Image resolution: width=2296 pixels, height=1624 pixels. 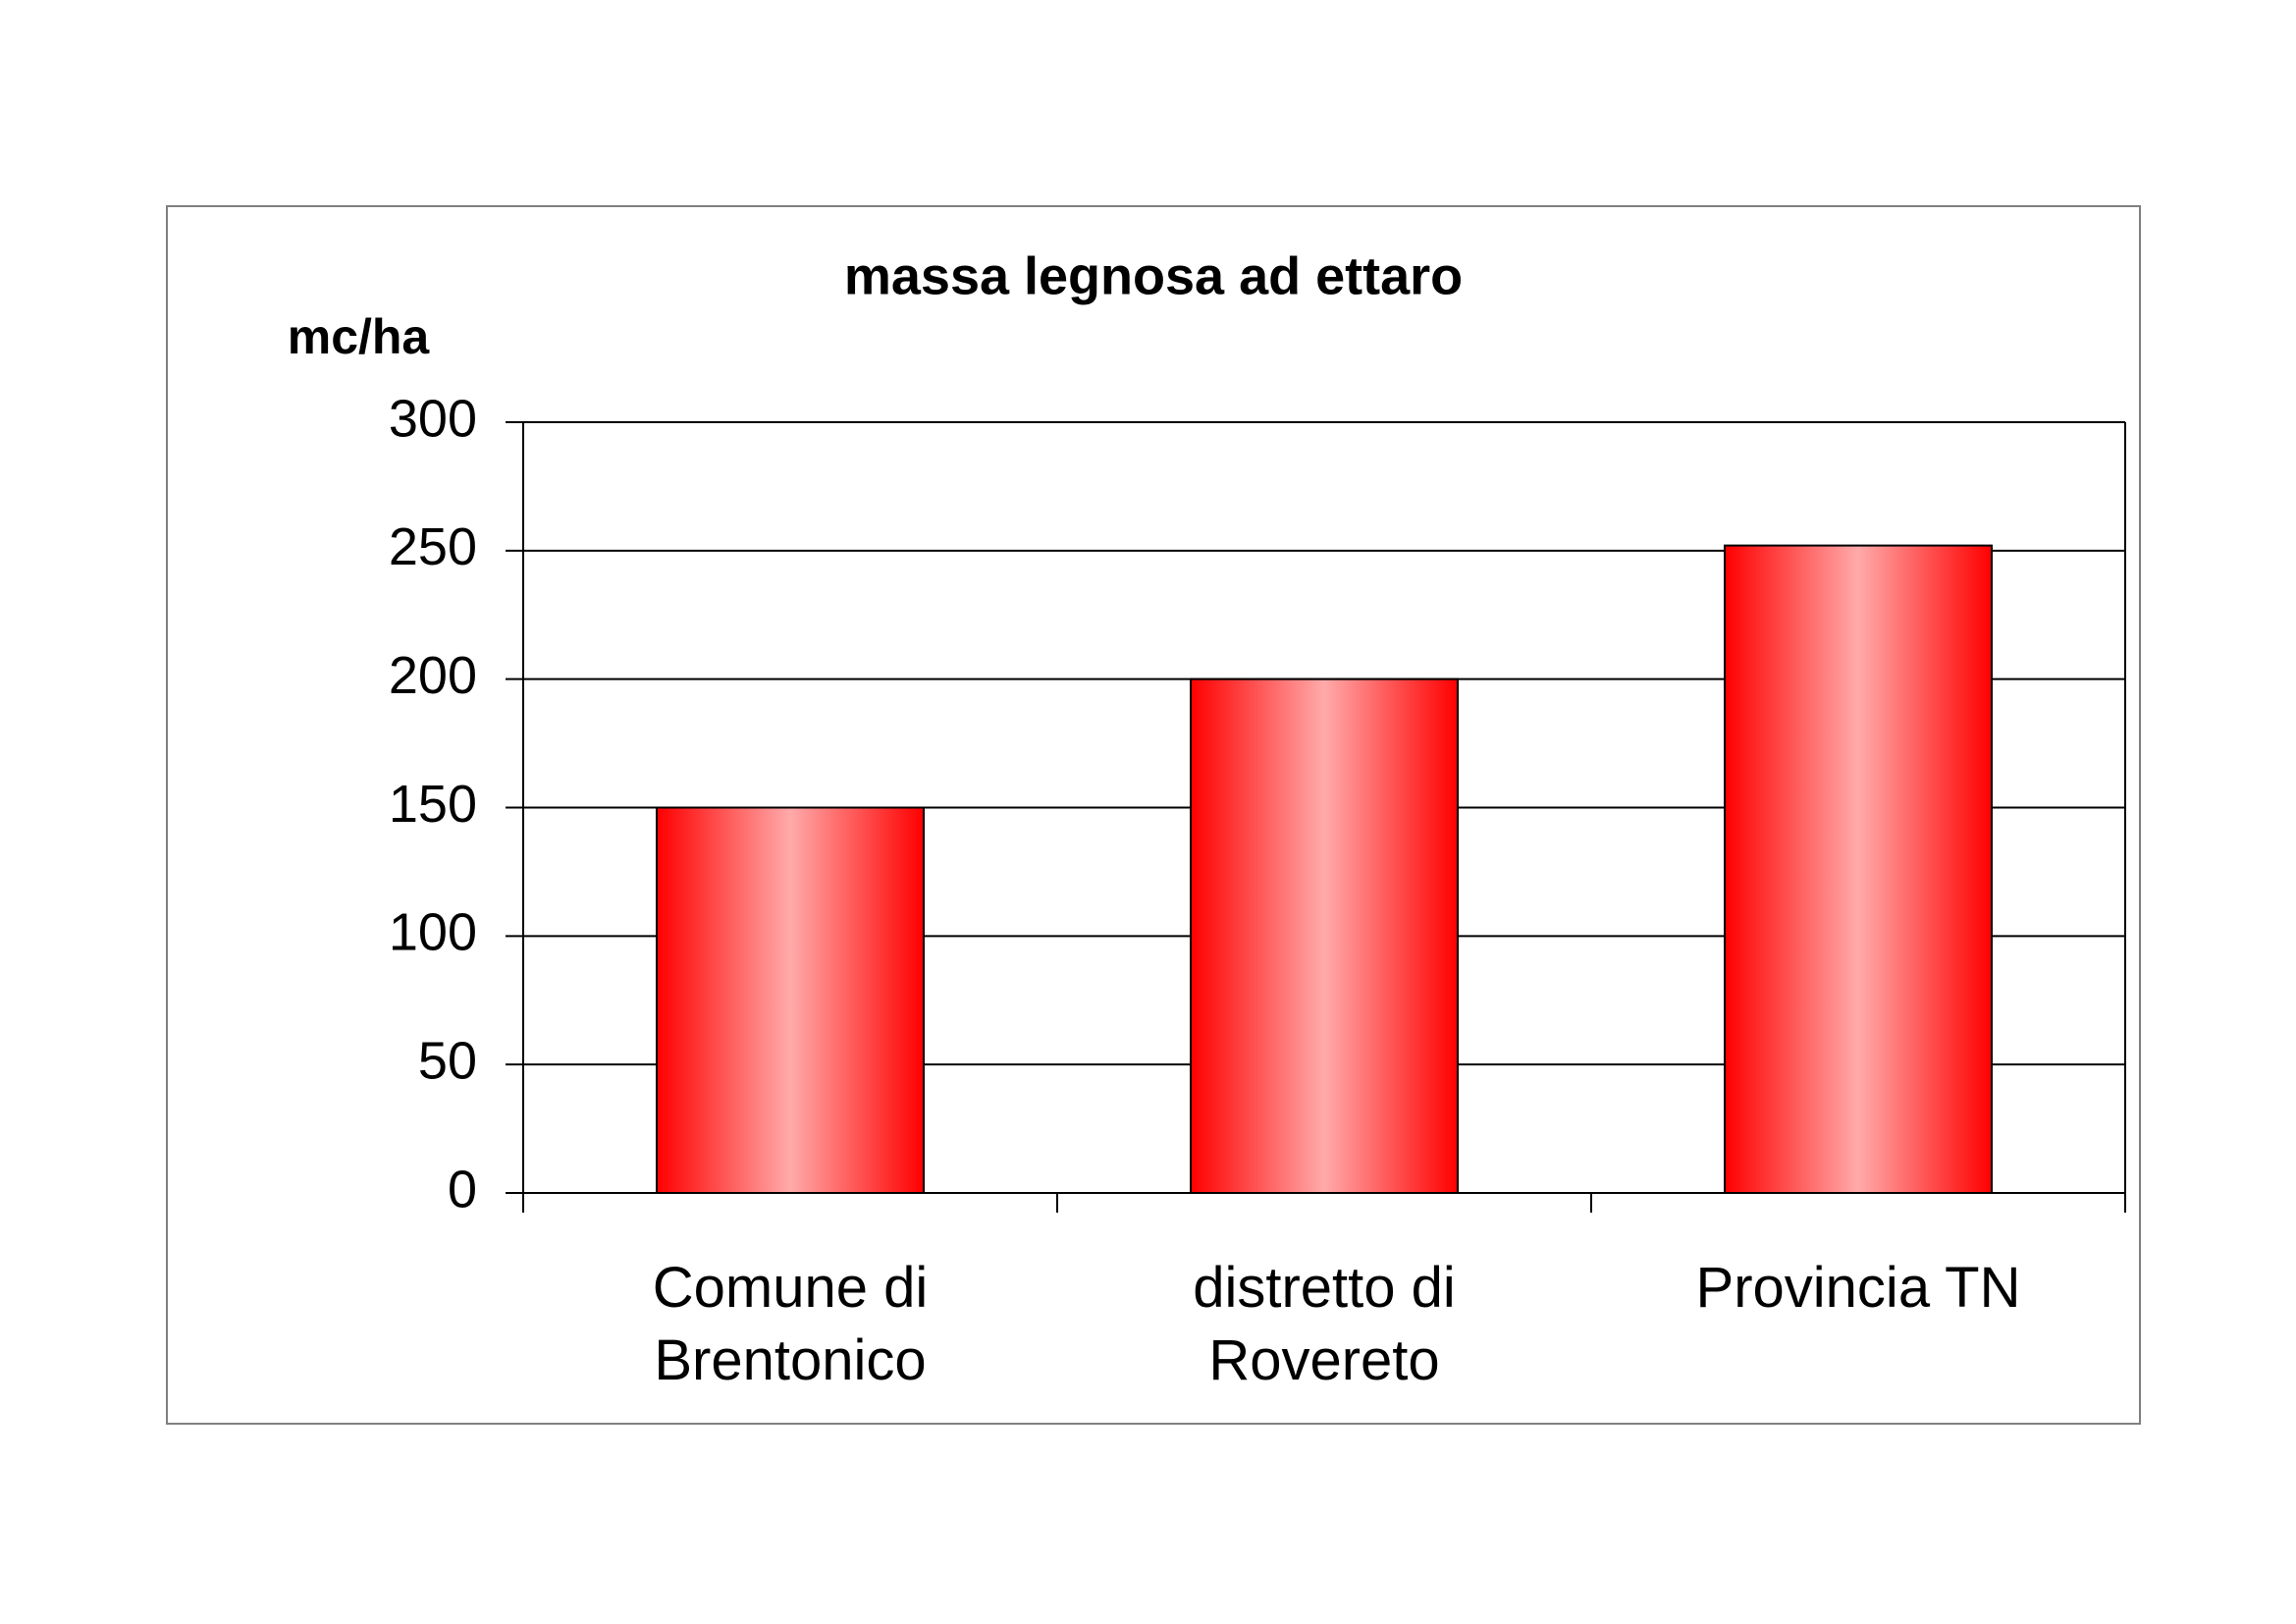 What do you see at coordinates (462, 1189) in the screenshot?
I see `y-tick-label: 0` at bounding box center [462, 1189].